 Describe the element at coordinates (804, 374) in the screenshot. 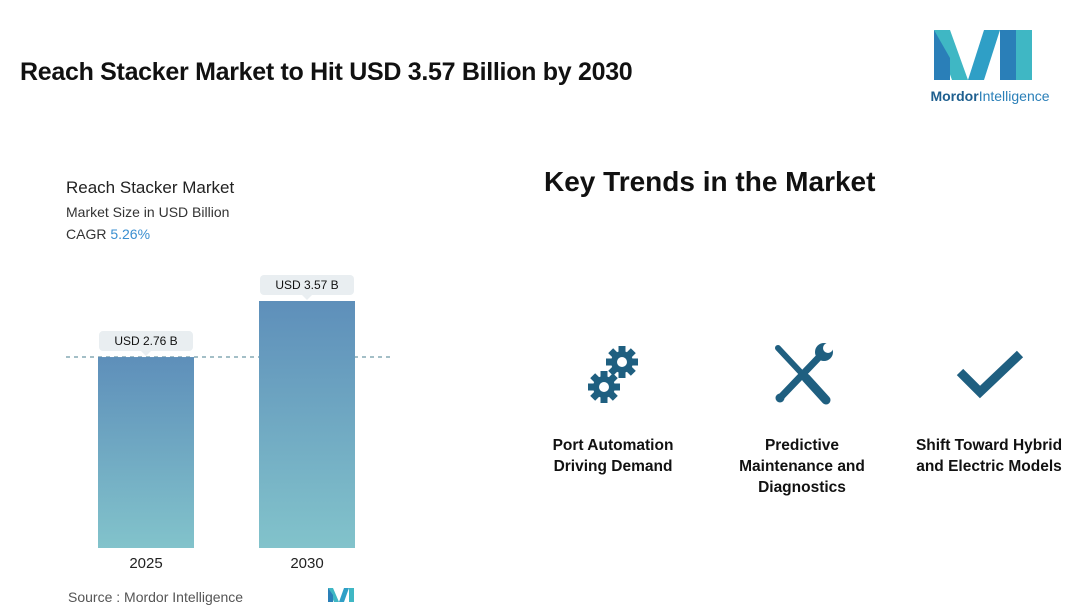

I see `tools-icon` at that location.